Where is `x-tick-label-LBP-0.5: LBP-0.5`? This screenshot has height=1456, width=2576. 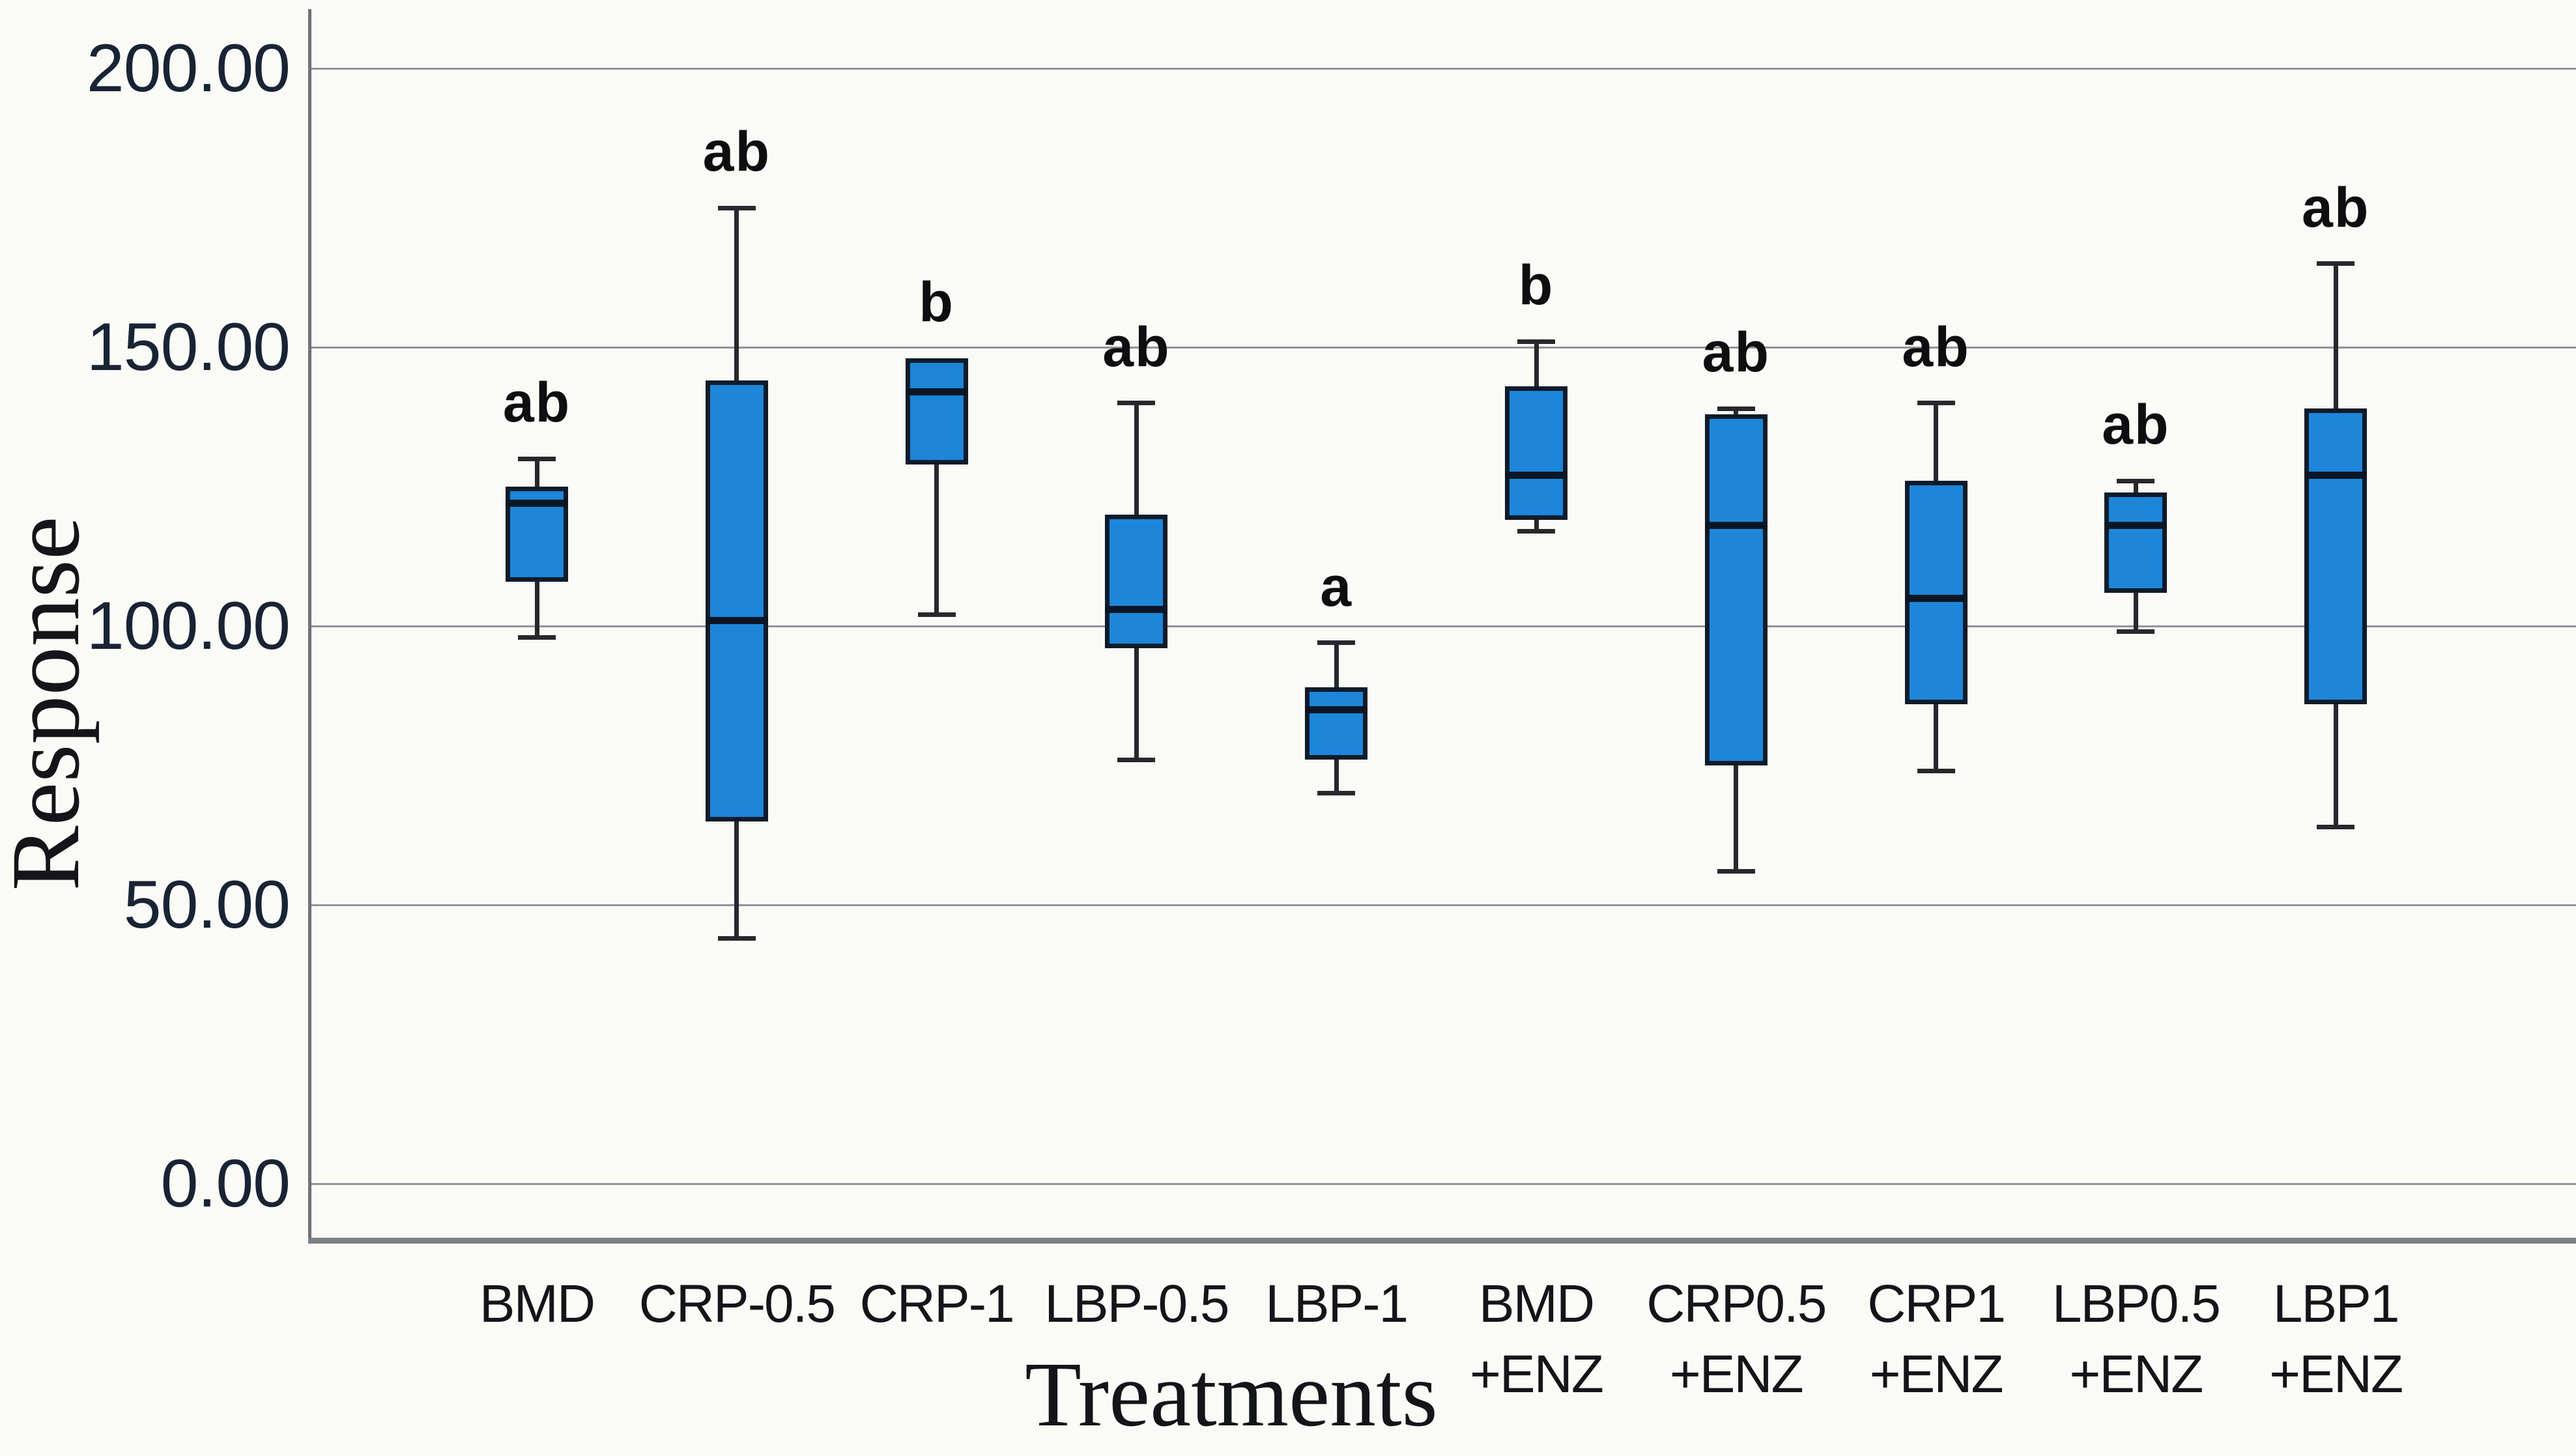 x-tick-label-LBP-0.5: LBP-0.5 is located at coordinates (1136, 1304).